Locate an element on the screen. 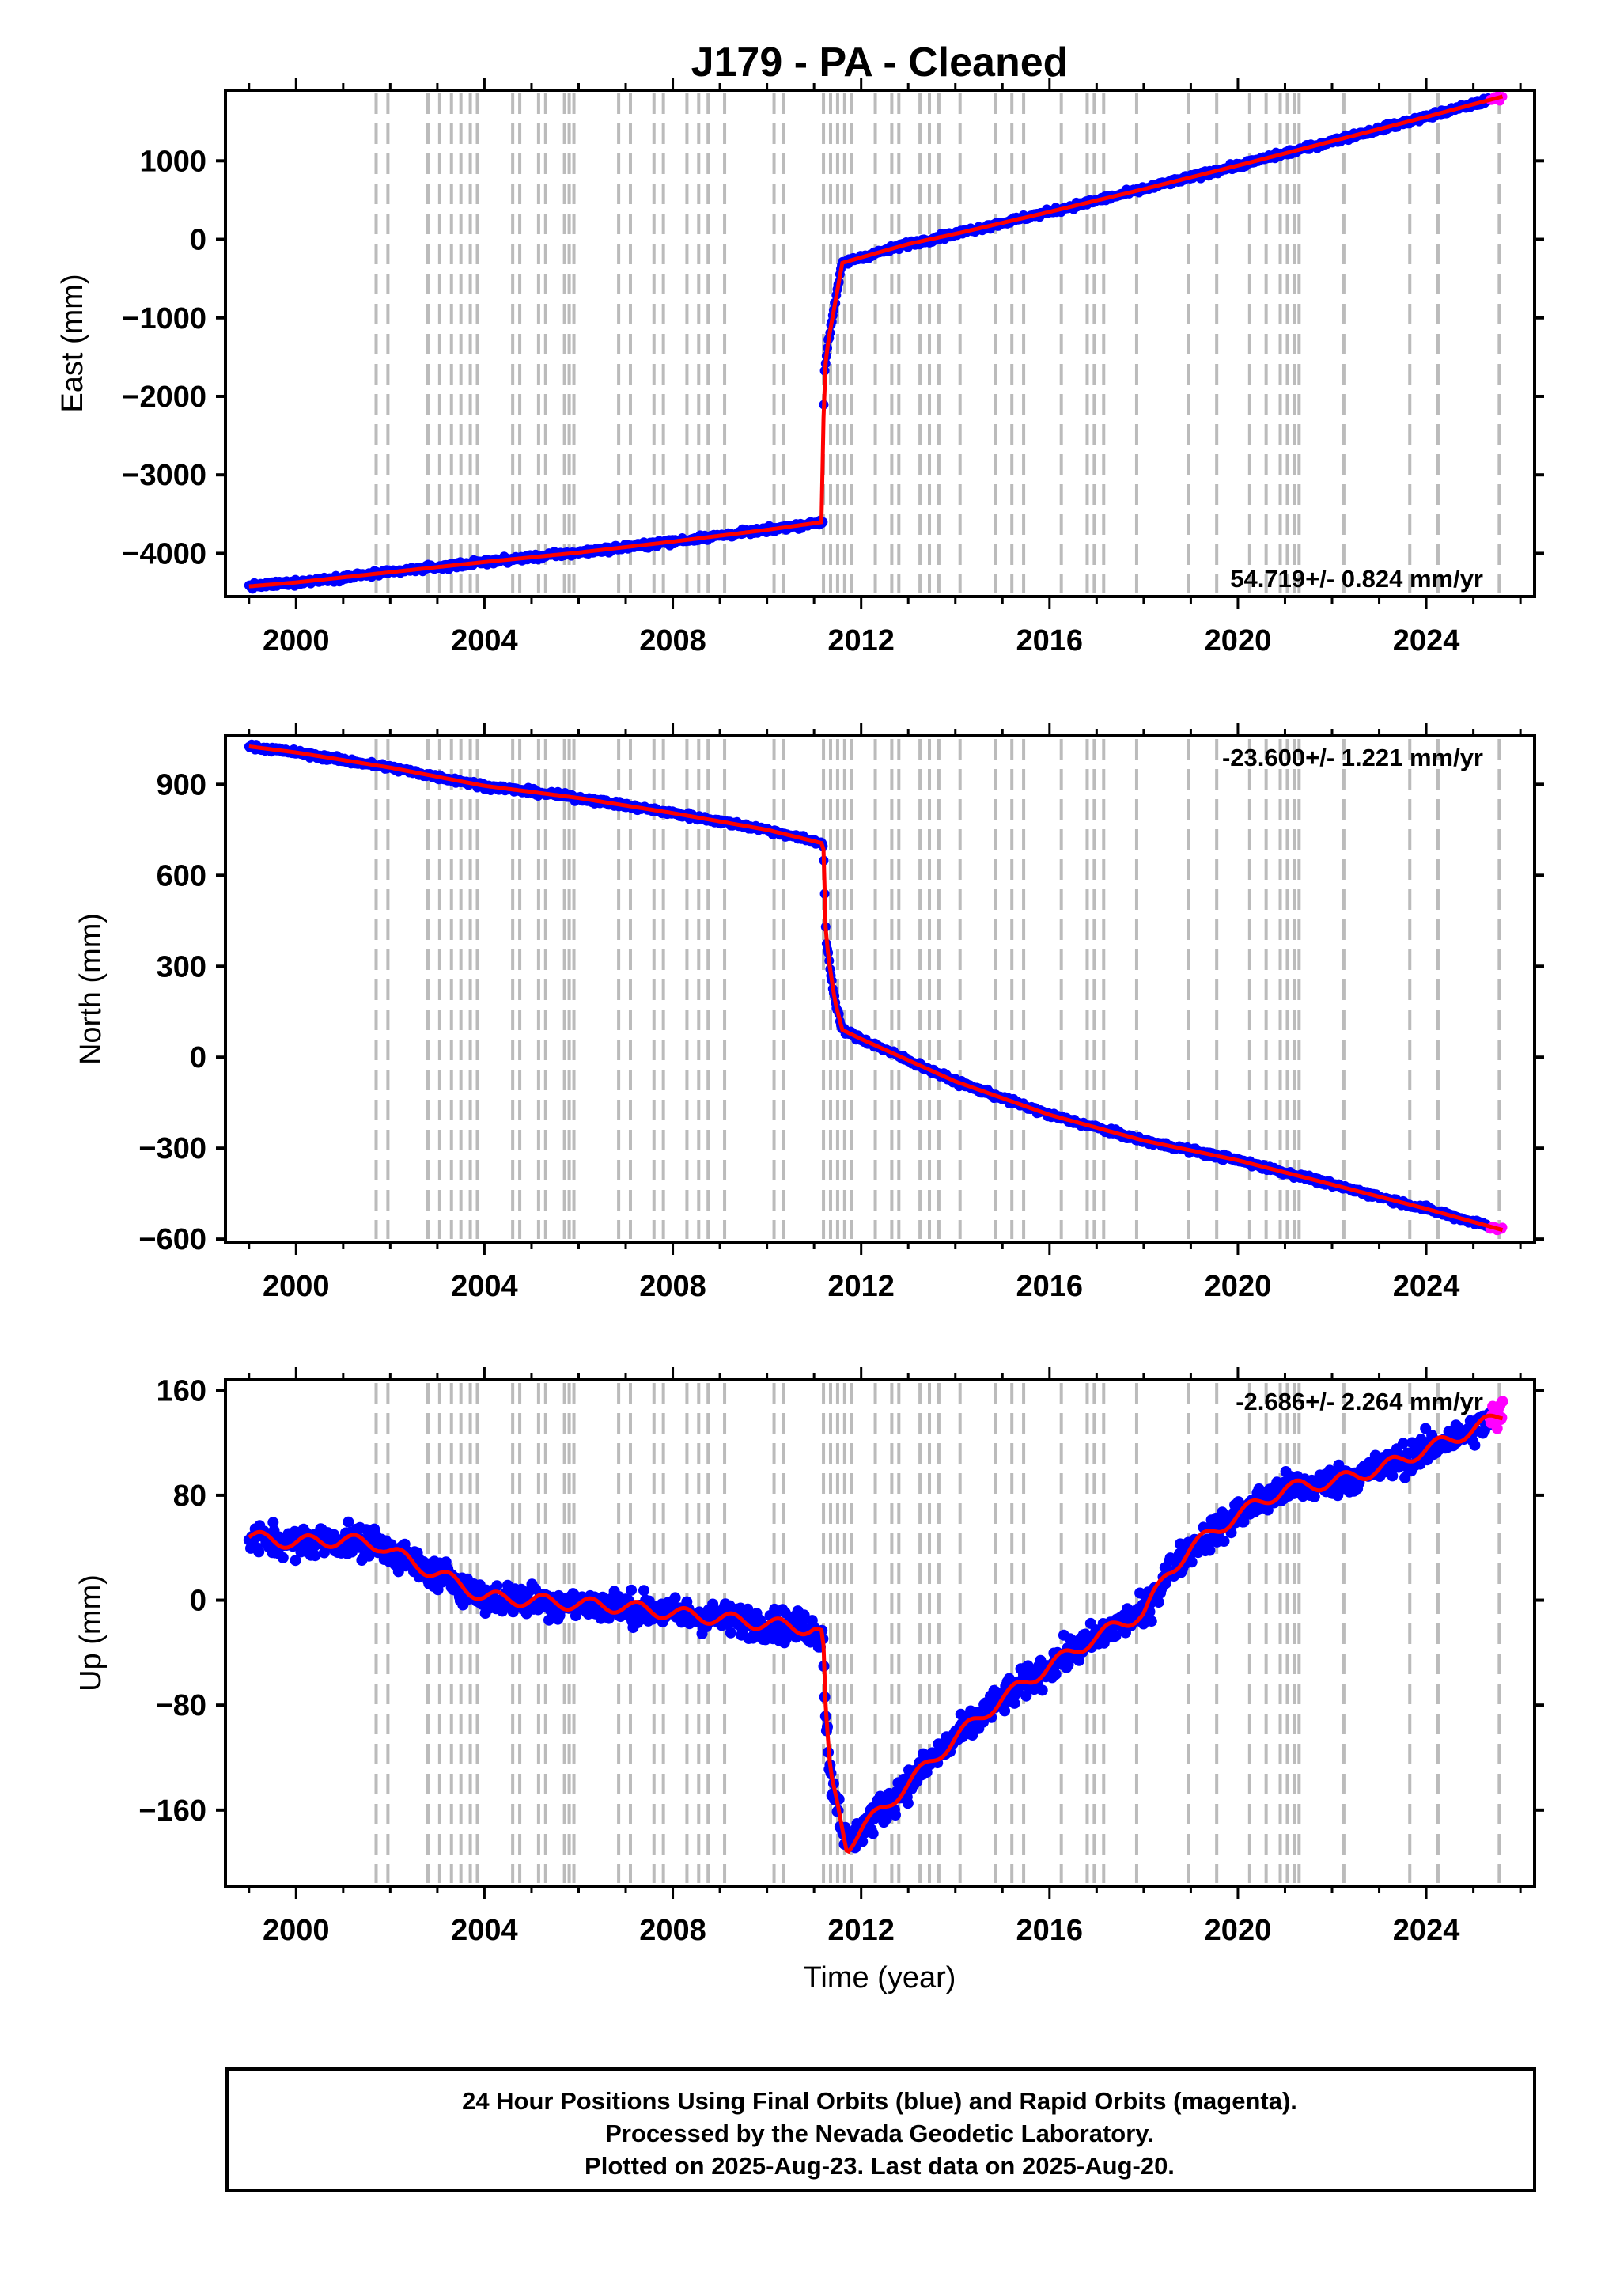 This screenshot has height=2296, width=1601. east-y-tick-label: −4000 is located at coordinates (164, 553).